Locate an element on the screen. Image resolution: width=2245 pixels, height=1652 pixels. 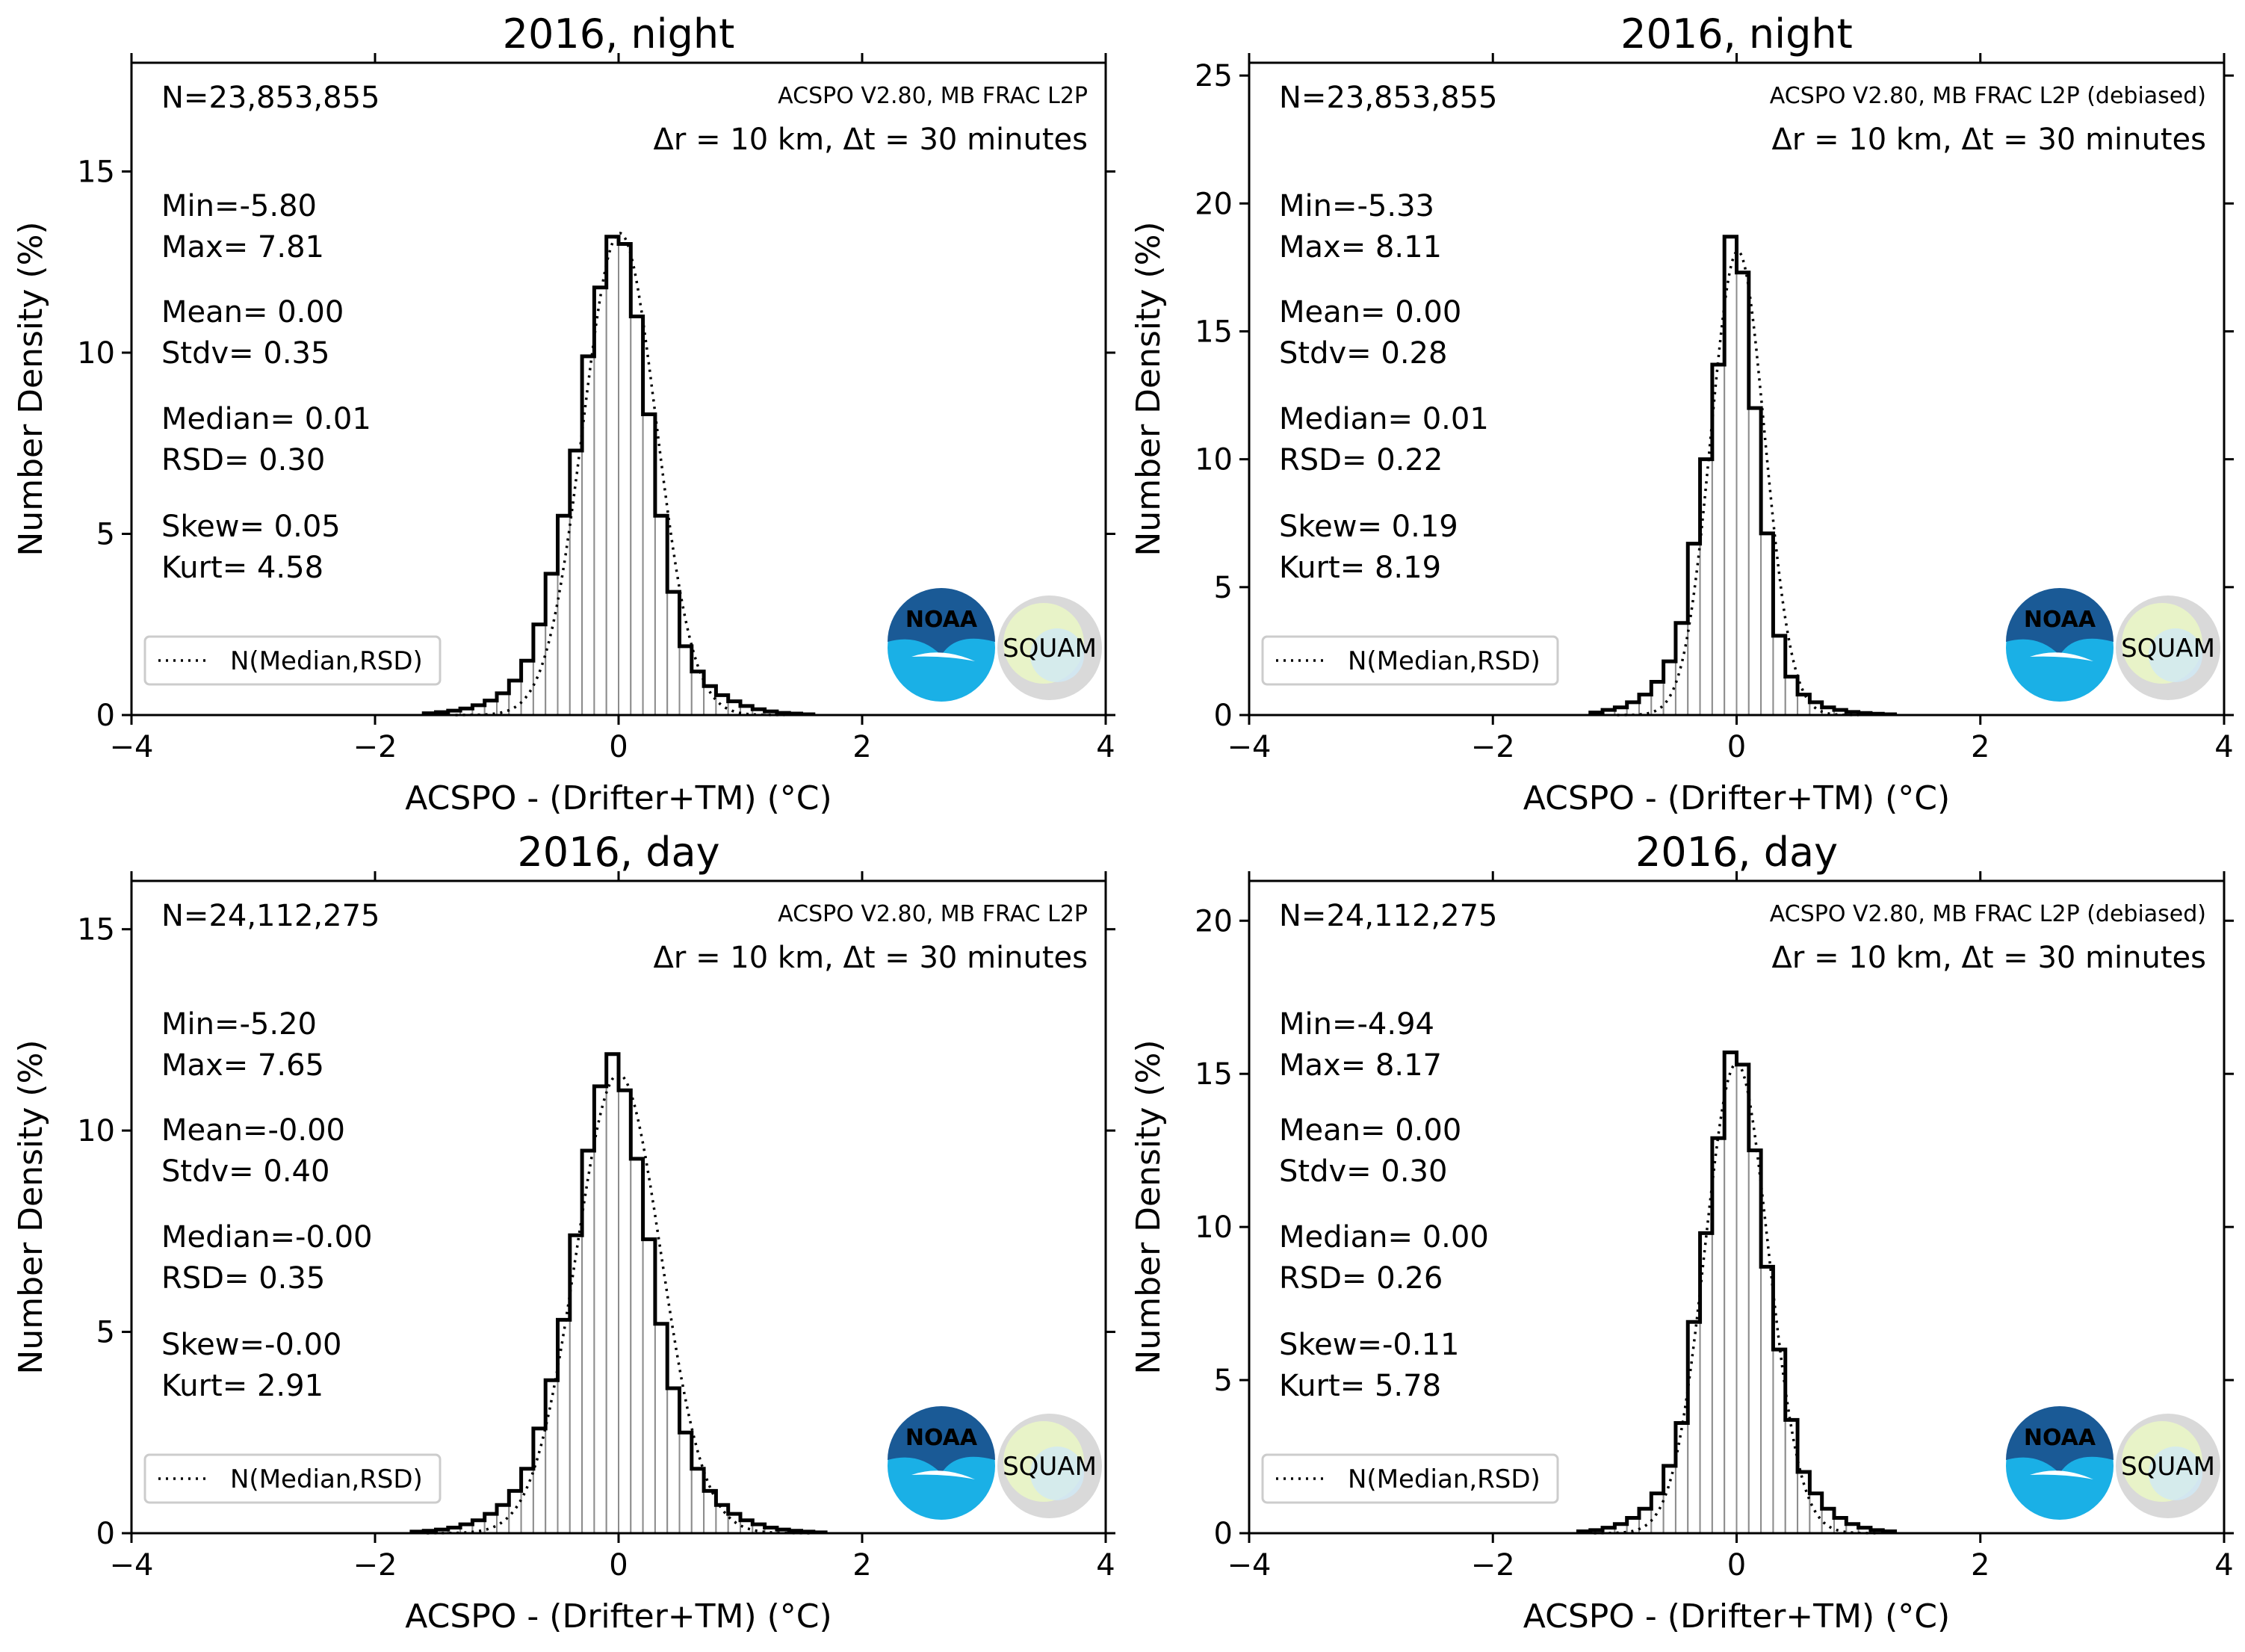
stat-1: Min=-5.20 is located at coordinates (239, 1024).